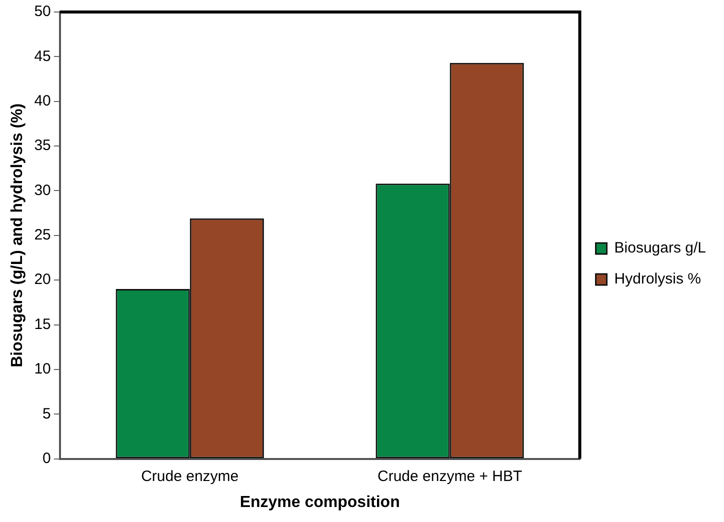  What do you see at coordinates (449, 476) in the screenshot?
I see `x-tick-label: Crude enzyme + HBT` at bounding box center [449, 476].